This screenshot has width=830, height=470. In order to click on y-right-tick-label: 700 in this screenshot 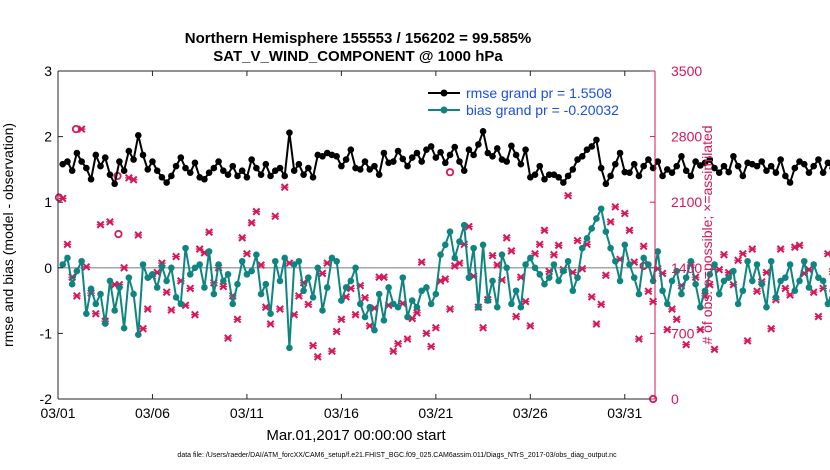, I will do `click(683, 333)`.